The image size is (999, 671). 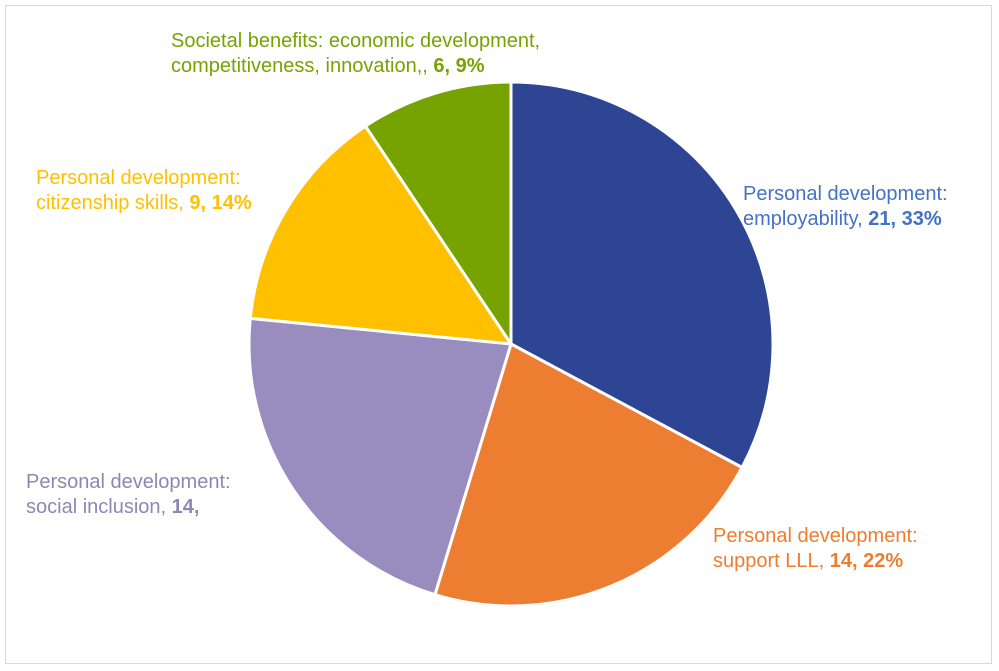 I want to click on slice-label-value: social inclusion, 14,, so click(x=112, y=507).